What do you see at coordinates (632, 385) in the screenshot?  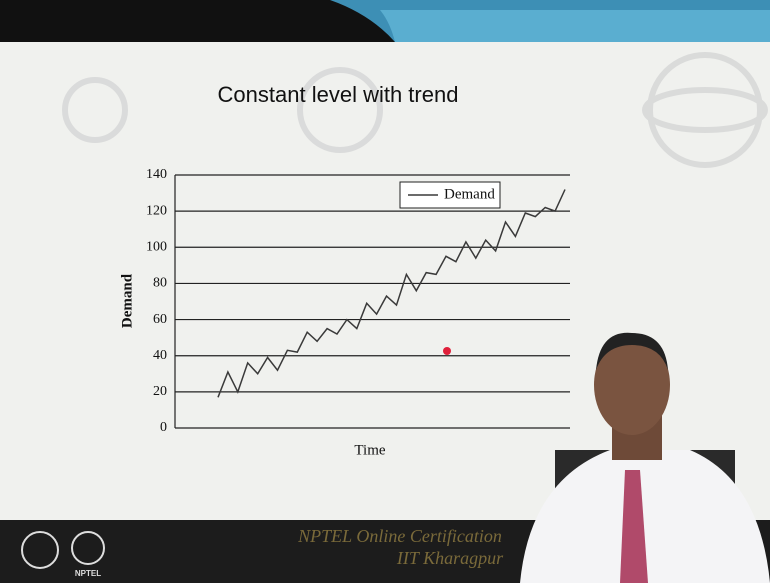 I see `head` at bounding box center [632, 385].